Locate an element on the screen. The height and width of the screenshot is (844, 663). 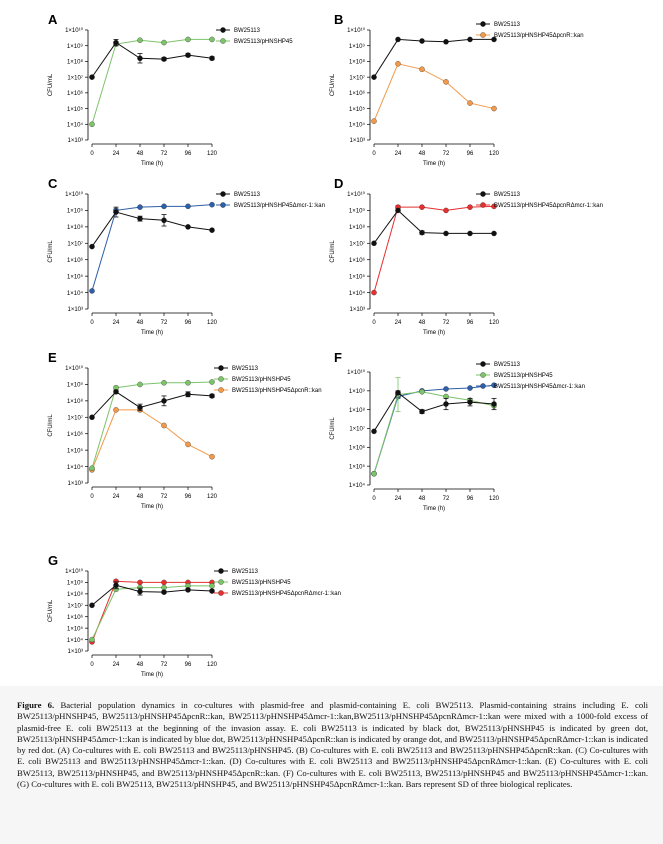
panel-label: B is located at coordinates (339, 19).